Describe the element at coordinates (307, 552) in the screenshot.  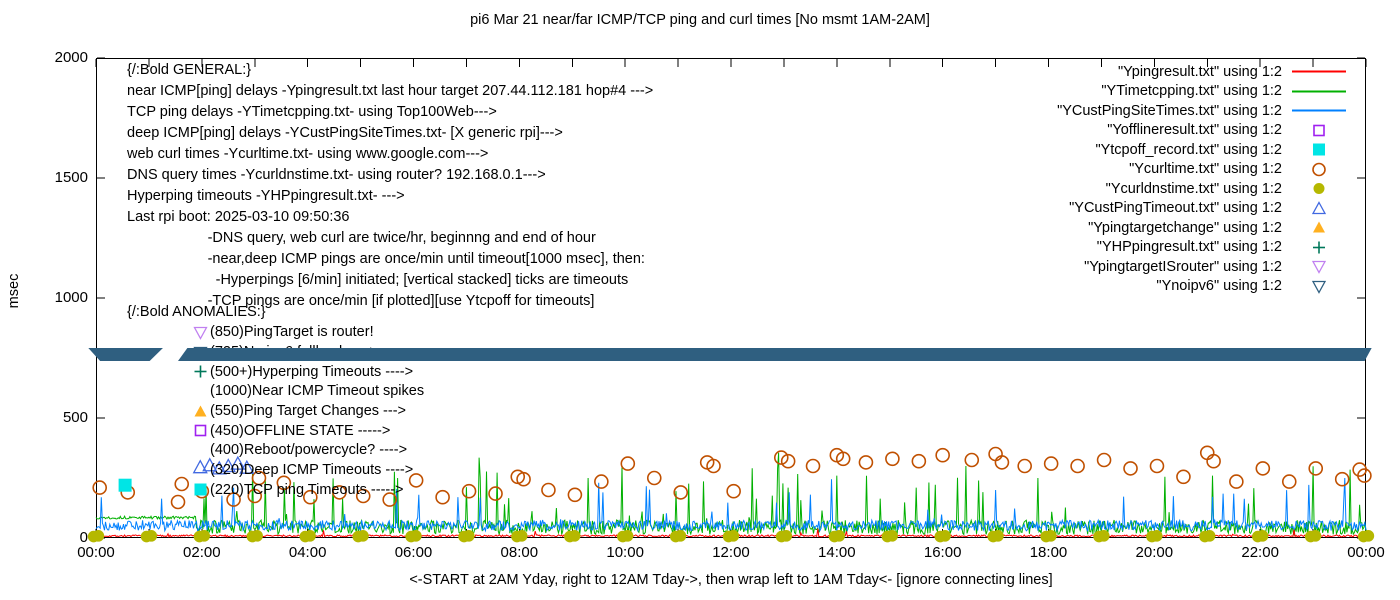
I see `x-tick-label: 04:00` at that location.